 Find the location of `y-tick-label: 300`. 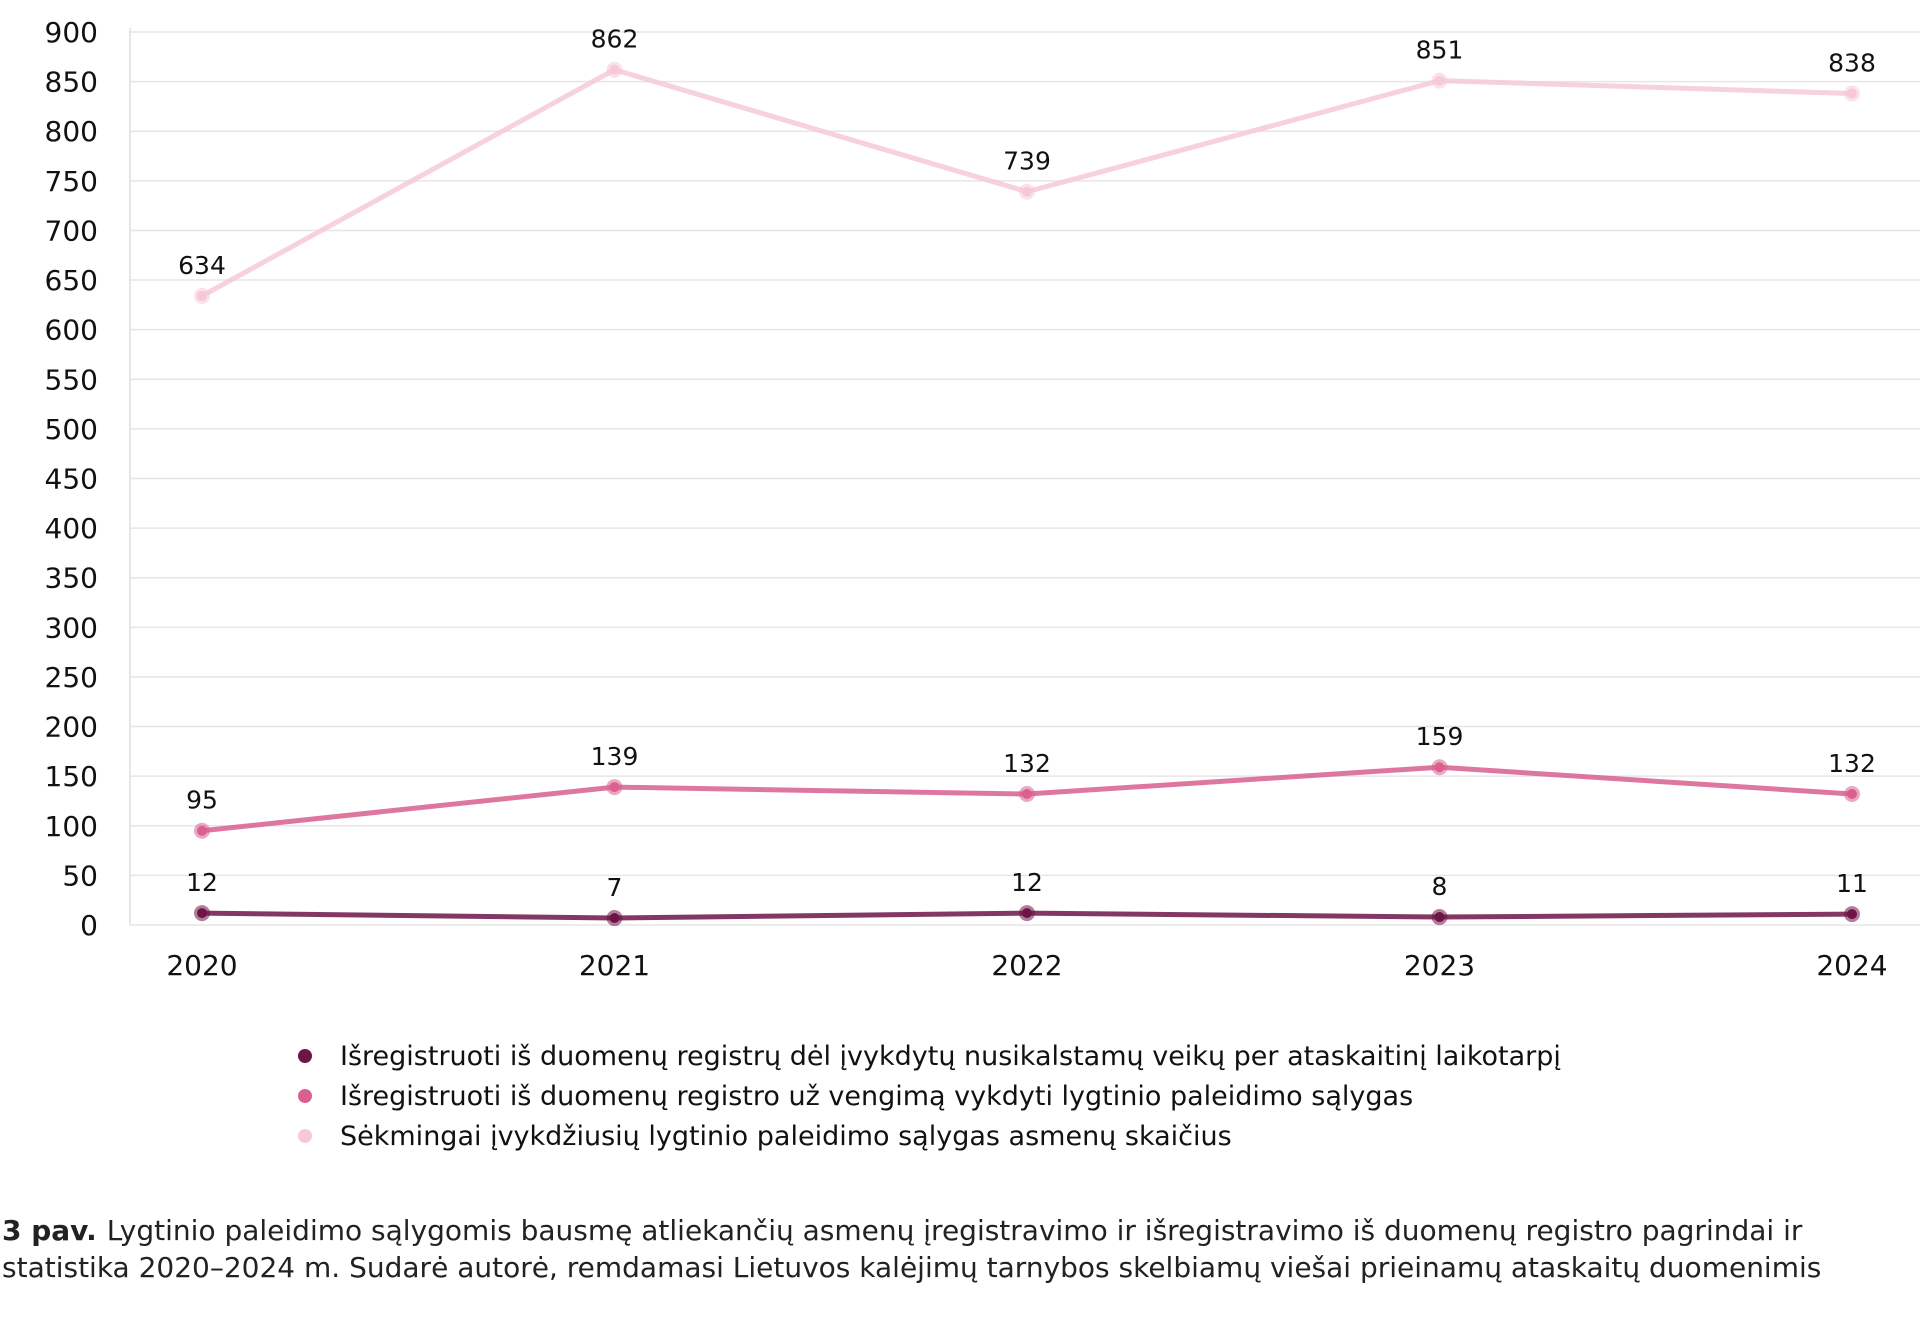

y-tick-label: 300 is located at coordinates (71, 627).